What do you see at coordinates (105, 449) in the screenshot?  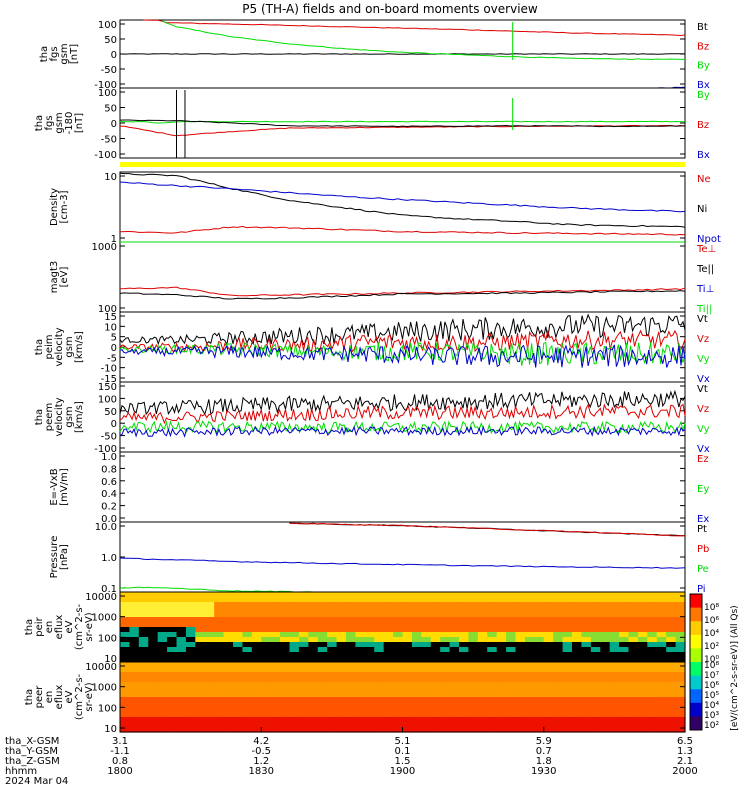 I see `y-tick-label: -100` at bounding box center [105, 449].